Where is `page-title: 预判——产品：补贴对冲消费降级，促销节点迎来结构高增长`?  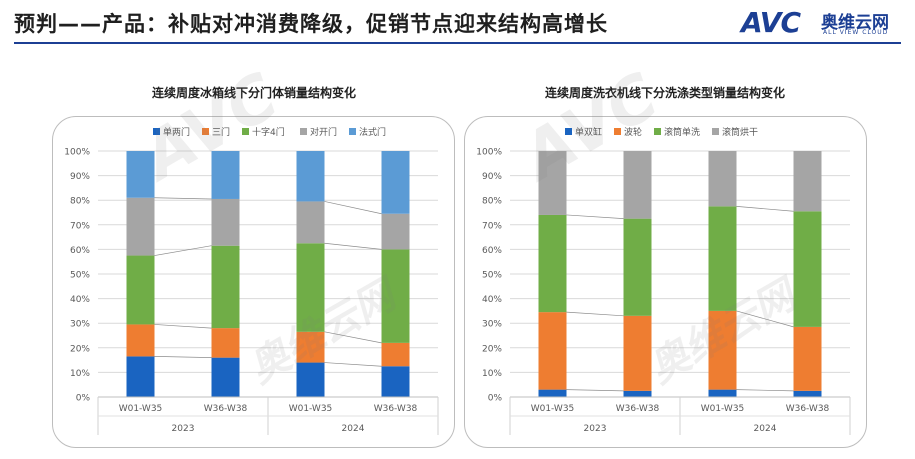
page-title: 预判——产品：补贴对冲消费降级，促销节点迎来结构高增长 is located at coordinates (311, 24).